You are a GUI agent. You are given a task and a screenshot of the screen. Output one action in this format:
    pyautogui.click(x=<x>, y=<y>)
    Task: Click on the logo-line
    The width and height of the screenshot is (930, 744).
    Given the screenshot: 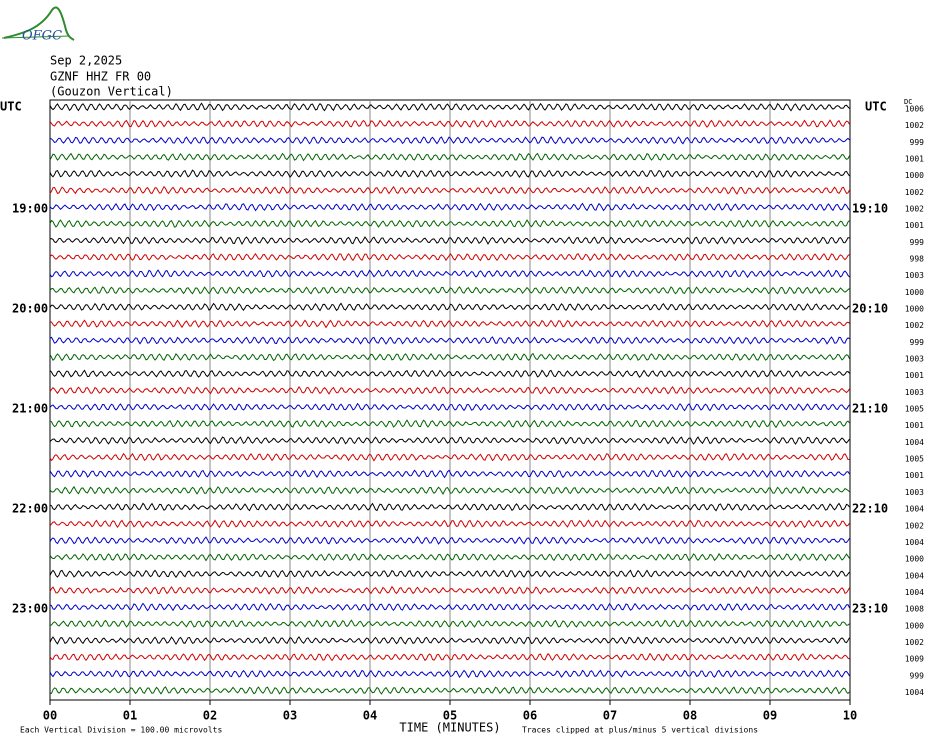 What is the action you would take?
    pyautogui.click(x=36, y=37)
    